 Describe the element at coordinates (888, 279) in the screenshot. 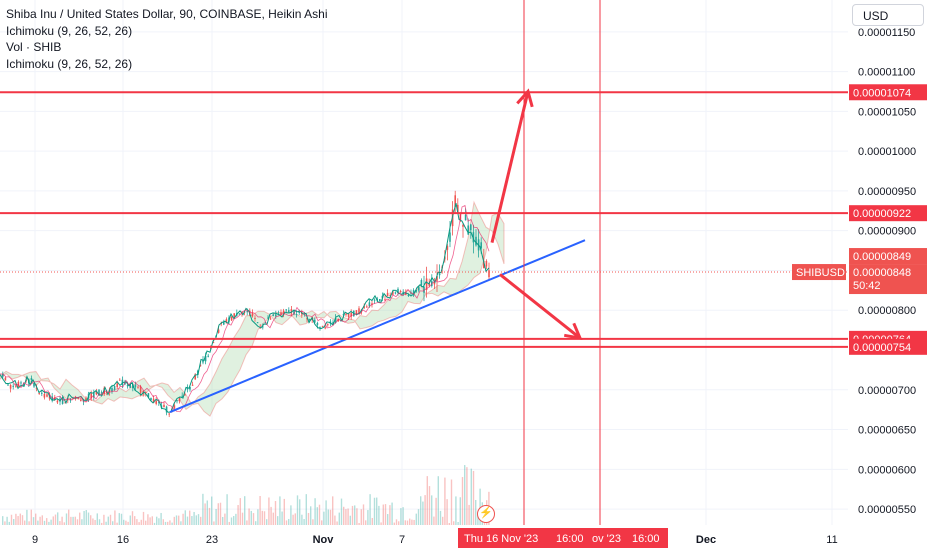

I see `current-price-label-bg` at that location.